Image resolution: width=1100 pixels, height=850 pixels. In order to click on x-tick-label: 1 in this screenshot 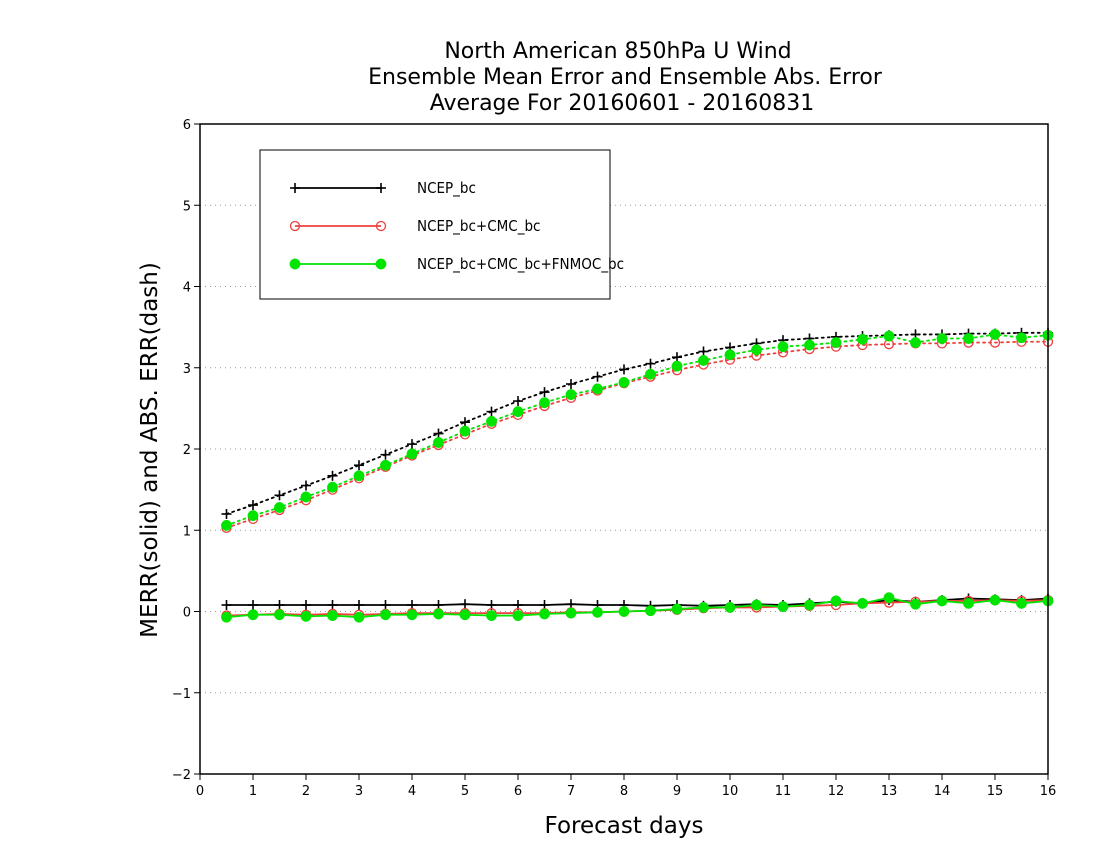, I will do `click(253, 791)`.